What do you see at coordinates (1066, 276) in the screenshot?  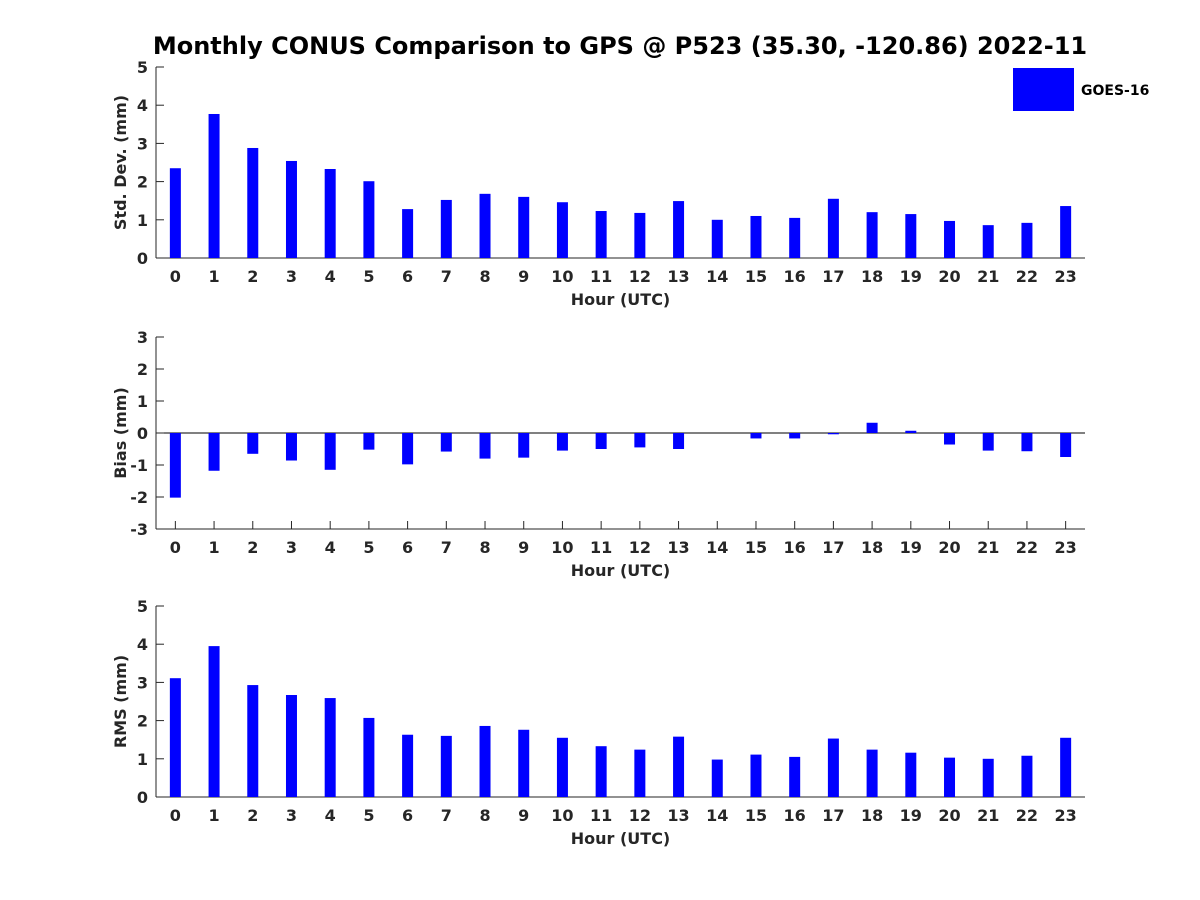 I see `std-dev-x-tick-label: 23` at bounding box center [1066, 276].